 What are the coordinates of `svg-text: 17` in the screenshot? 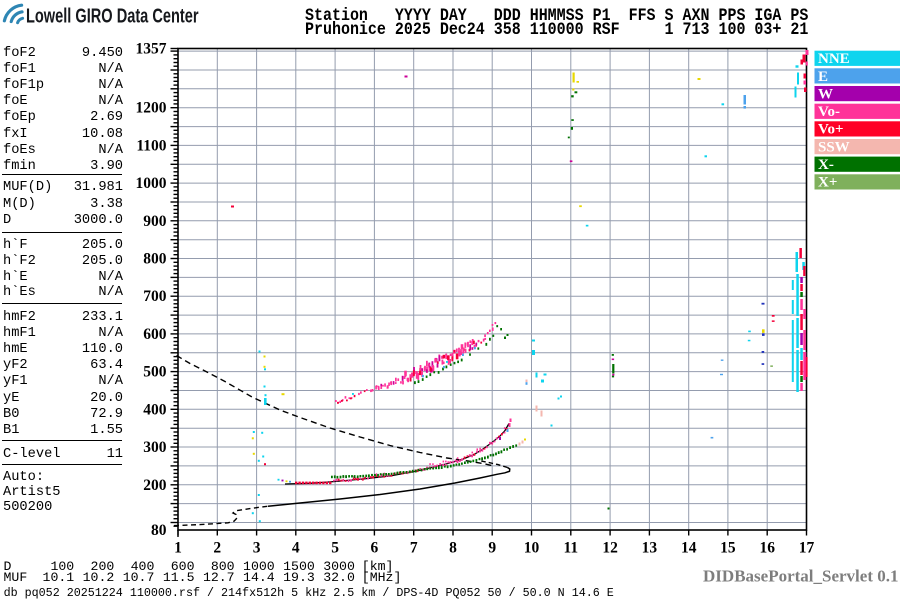 It's located at (807, 548).